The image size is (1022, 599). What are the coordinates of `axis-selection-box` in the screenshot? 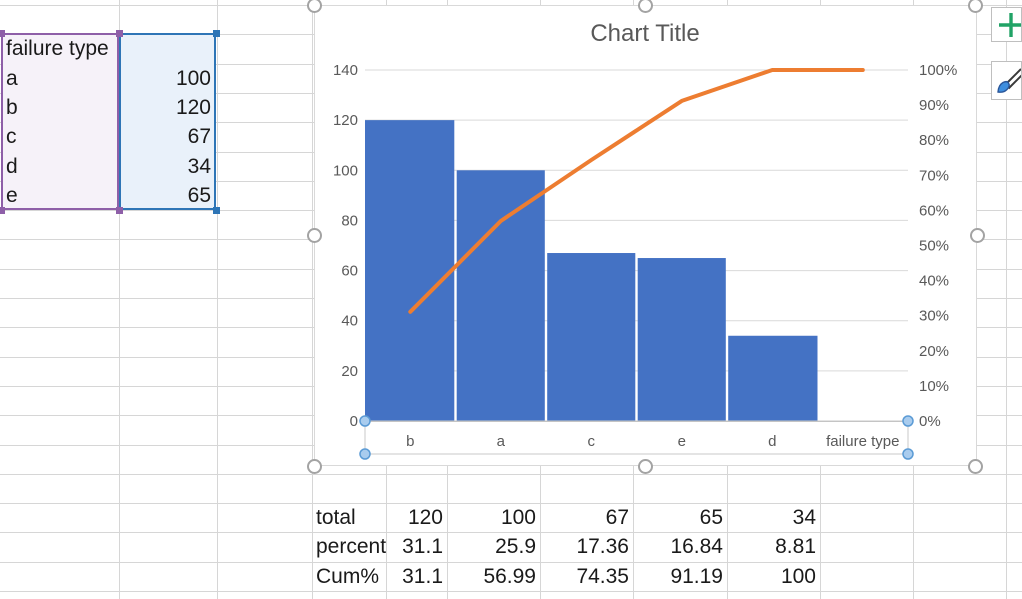 It's located at (636, 437).